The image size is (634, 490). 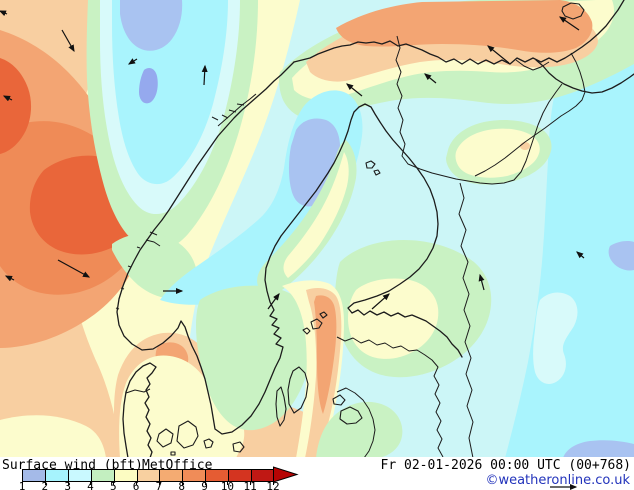 What do you see at coordinates (555, 338) in the screenshot?
I see `region-palecyan-hand` at bounding box center [555, 338].